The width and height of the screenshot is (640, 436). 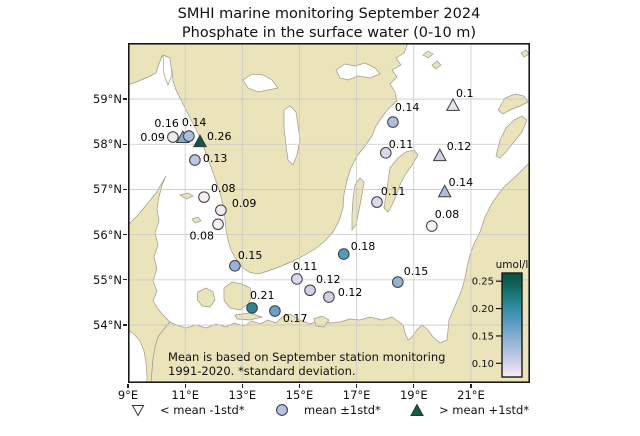 What do you see at coordinates (401, 181) in the screenshot?
I see `island-gotland` at bounding box center [401, 181].